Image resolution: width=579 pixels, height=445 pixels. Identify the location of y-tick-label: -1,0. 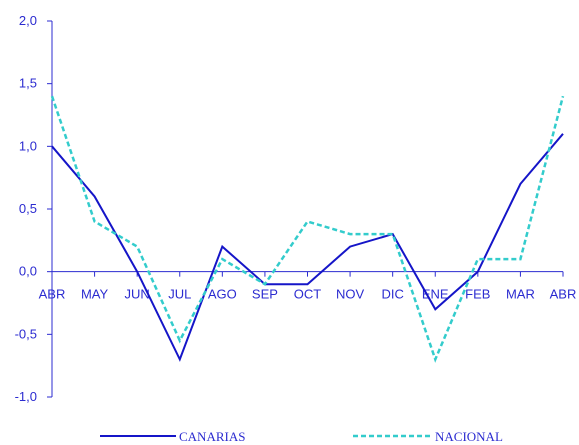
(26, 396).